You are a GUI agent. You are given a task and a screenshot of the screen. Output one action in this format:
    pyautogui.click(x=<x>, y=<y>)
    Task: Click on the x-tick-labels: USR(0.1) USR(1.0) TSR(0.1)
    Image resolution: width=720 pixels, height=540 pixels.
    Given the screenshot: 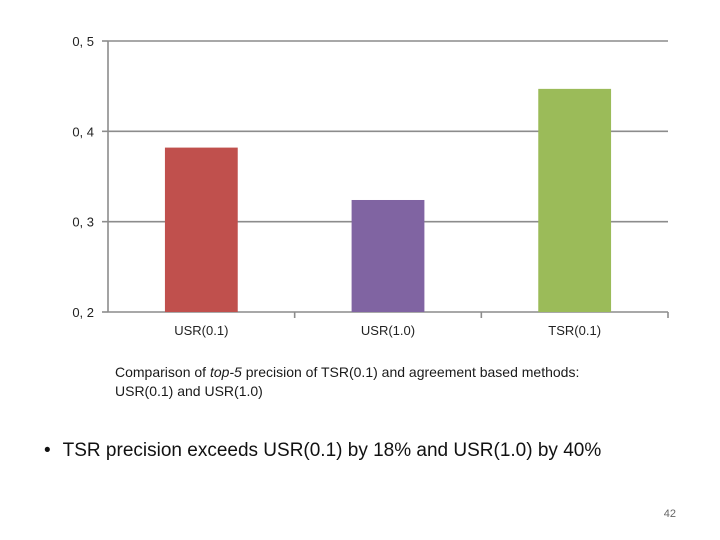 What is the action you would take?
    pyautogui.click(x=387, y=330)
    